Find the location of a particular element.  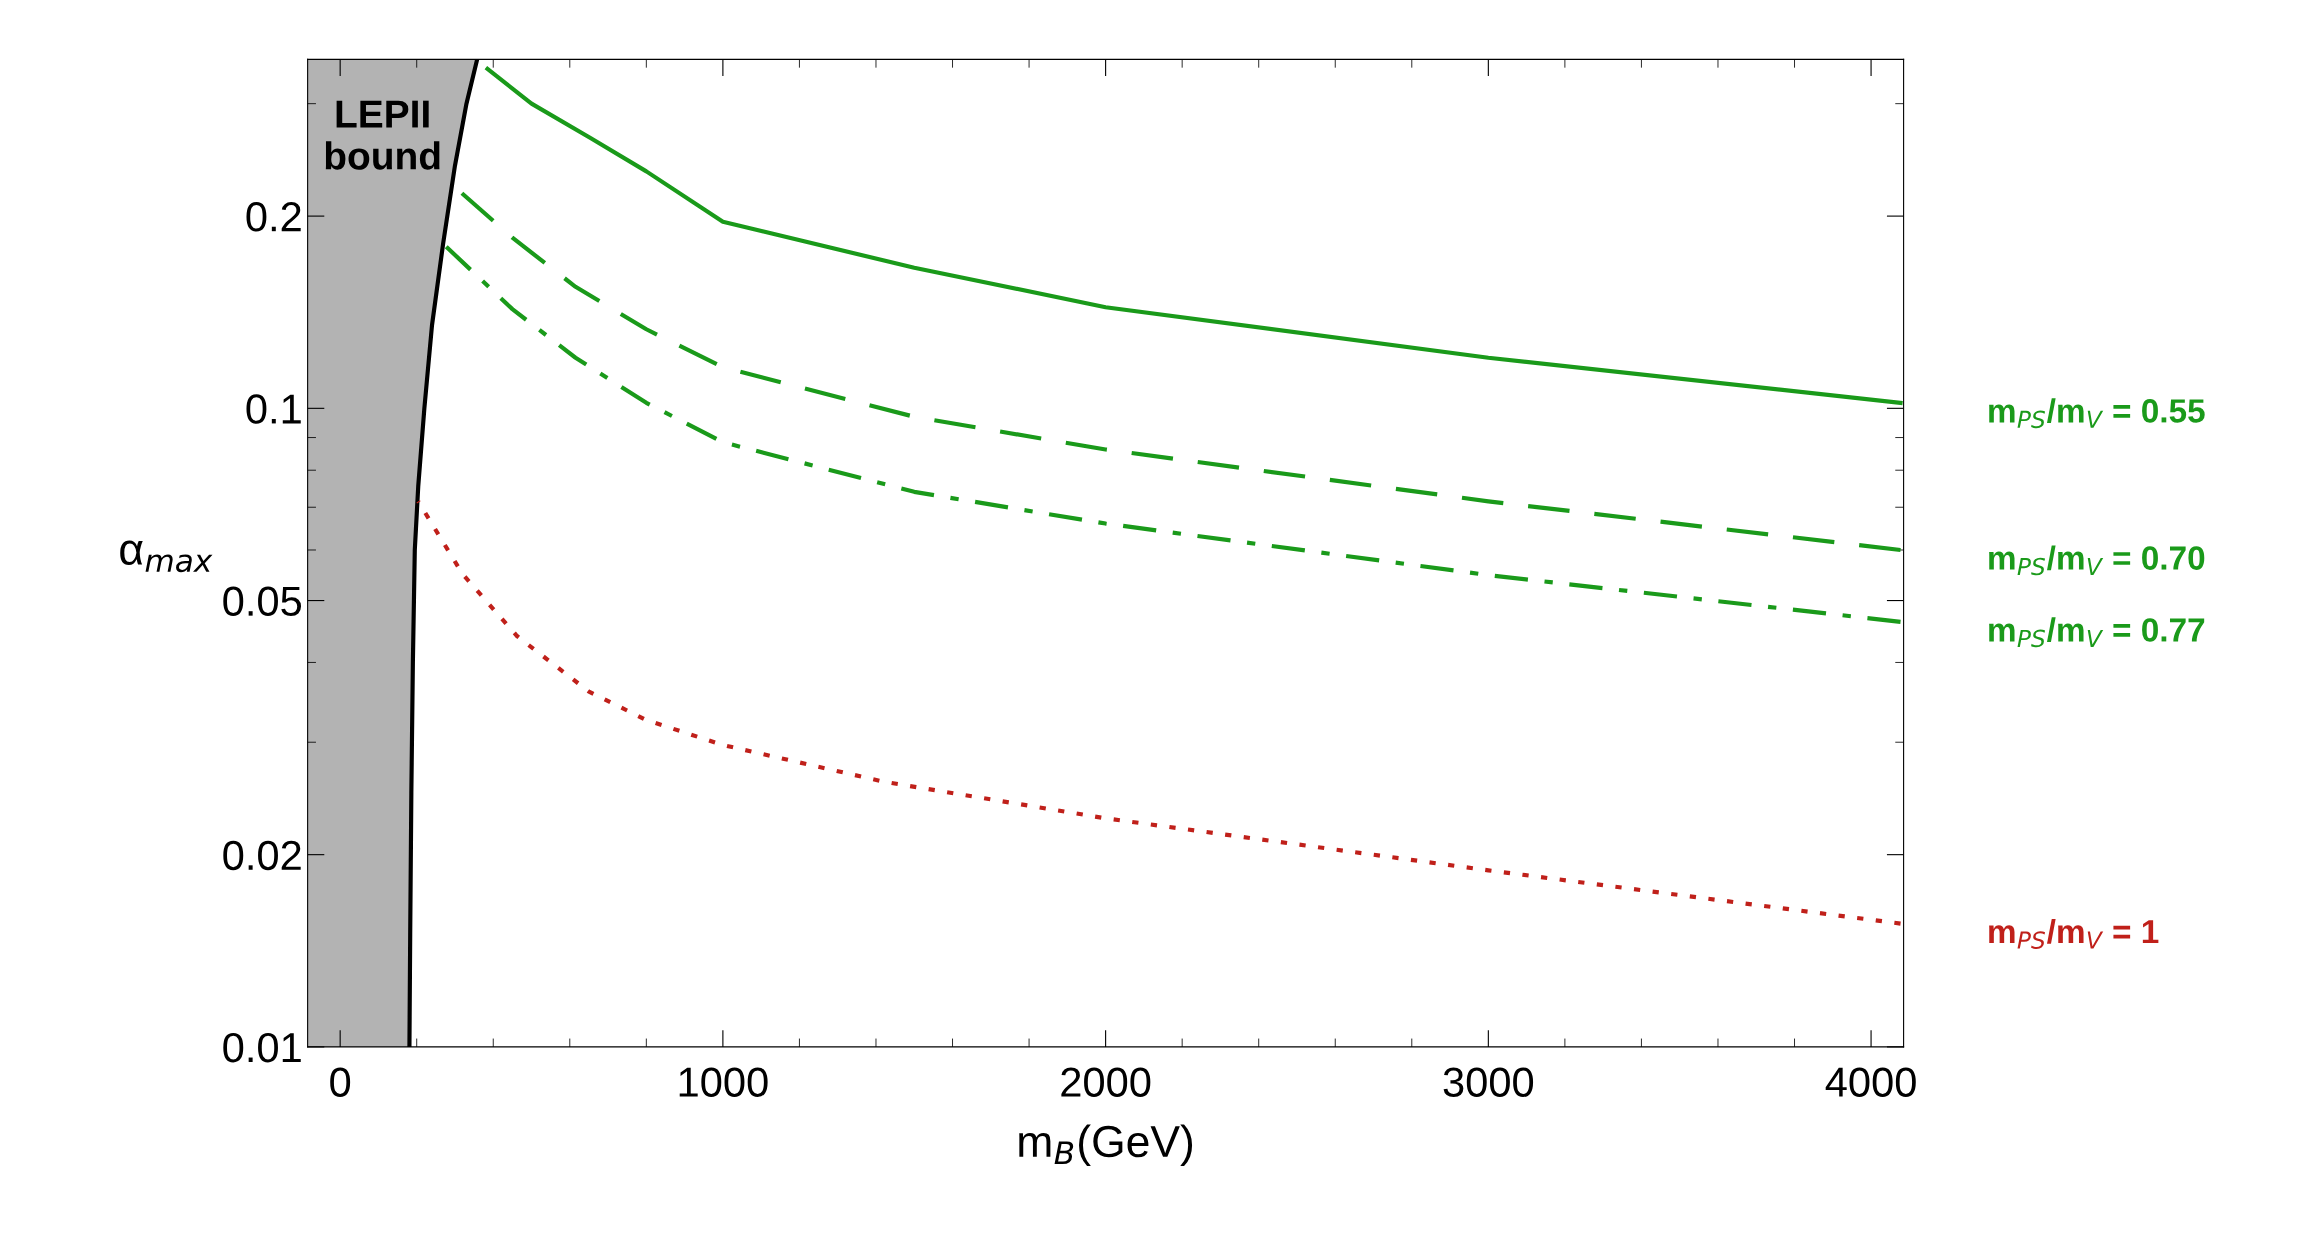

x-tick-label: 2000 is located at coordinates (1106, 1082).